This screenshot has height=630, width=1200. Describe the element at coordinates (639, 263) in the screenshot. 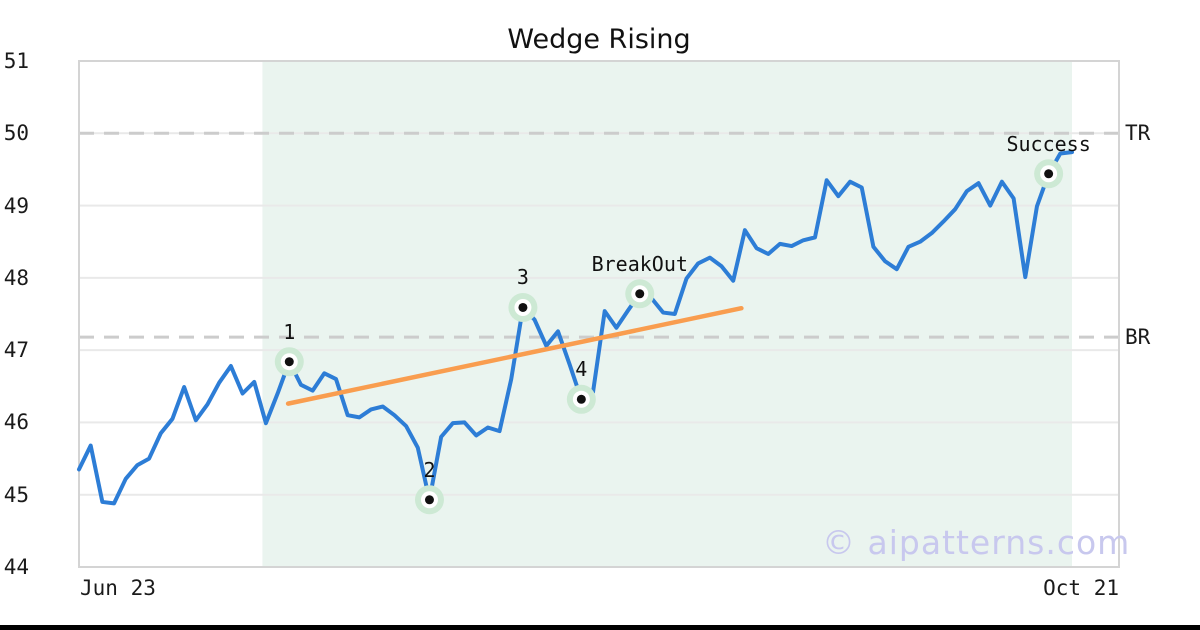

I see `marker-label-BreakOut: BreakOut` at that location.